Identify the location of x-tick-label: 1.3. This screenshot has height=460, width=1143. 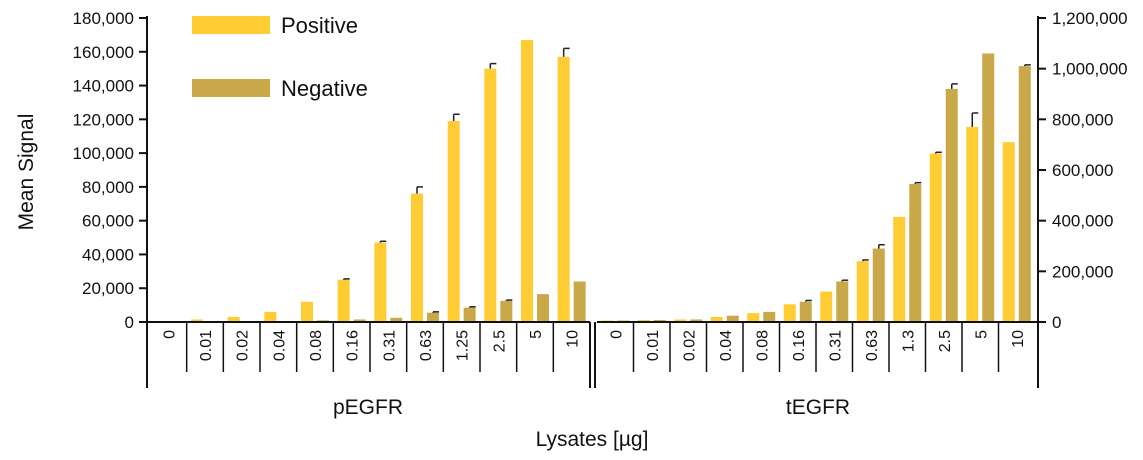
(908, 341).